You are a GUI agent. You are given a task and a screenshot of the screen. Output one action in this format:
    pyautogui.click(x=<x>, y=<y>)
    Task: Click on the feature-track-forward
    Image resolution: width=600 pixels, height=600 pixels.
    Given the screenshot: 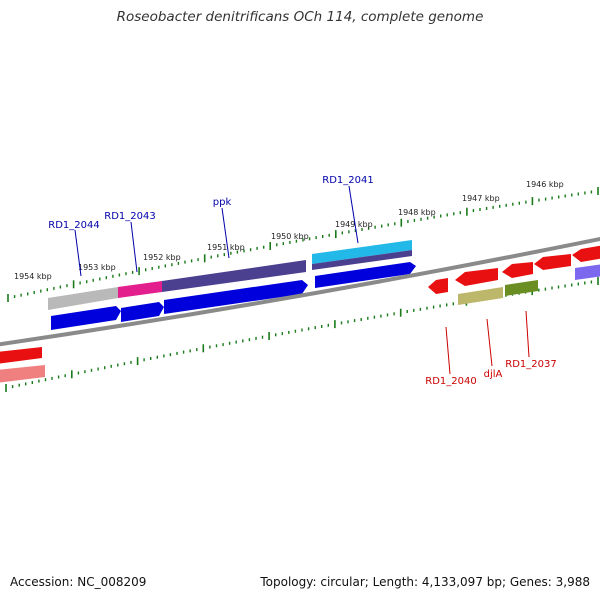 What is the action you would take?
    pyautogui.click(x=230, y=275)
    